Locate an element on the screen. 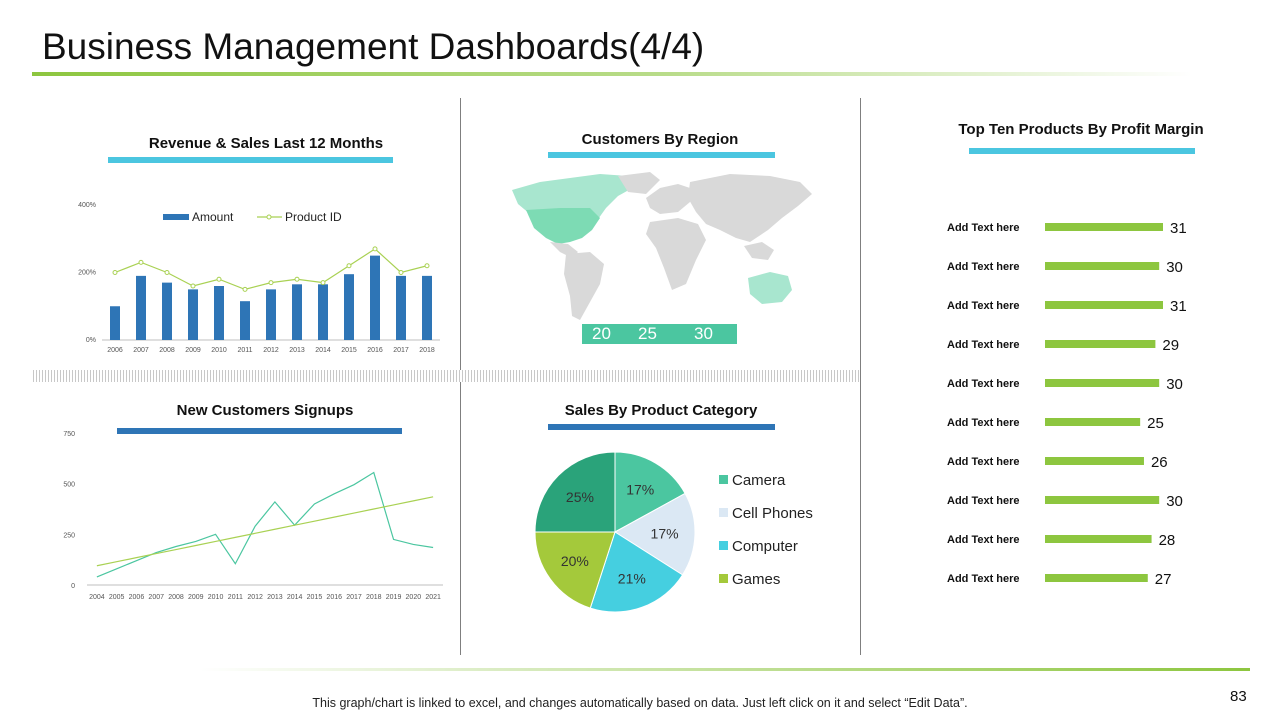 The image size is (1280, 720). legend-product-id-marker is located at coordinates (269, 217).